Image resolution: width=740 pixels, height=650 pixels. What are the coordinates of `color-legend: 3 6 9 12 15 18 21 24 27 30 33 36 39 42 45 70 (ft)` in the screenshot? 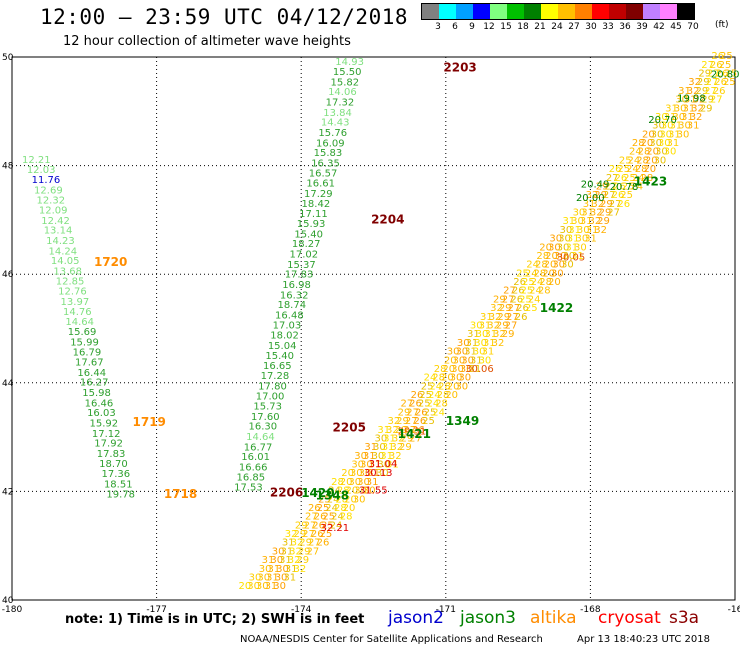 It's located at (575, 18).